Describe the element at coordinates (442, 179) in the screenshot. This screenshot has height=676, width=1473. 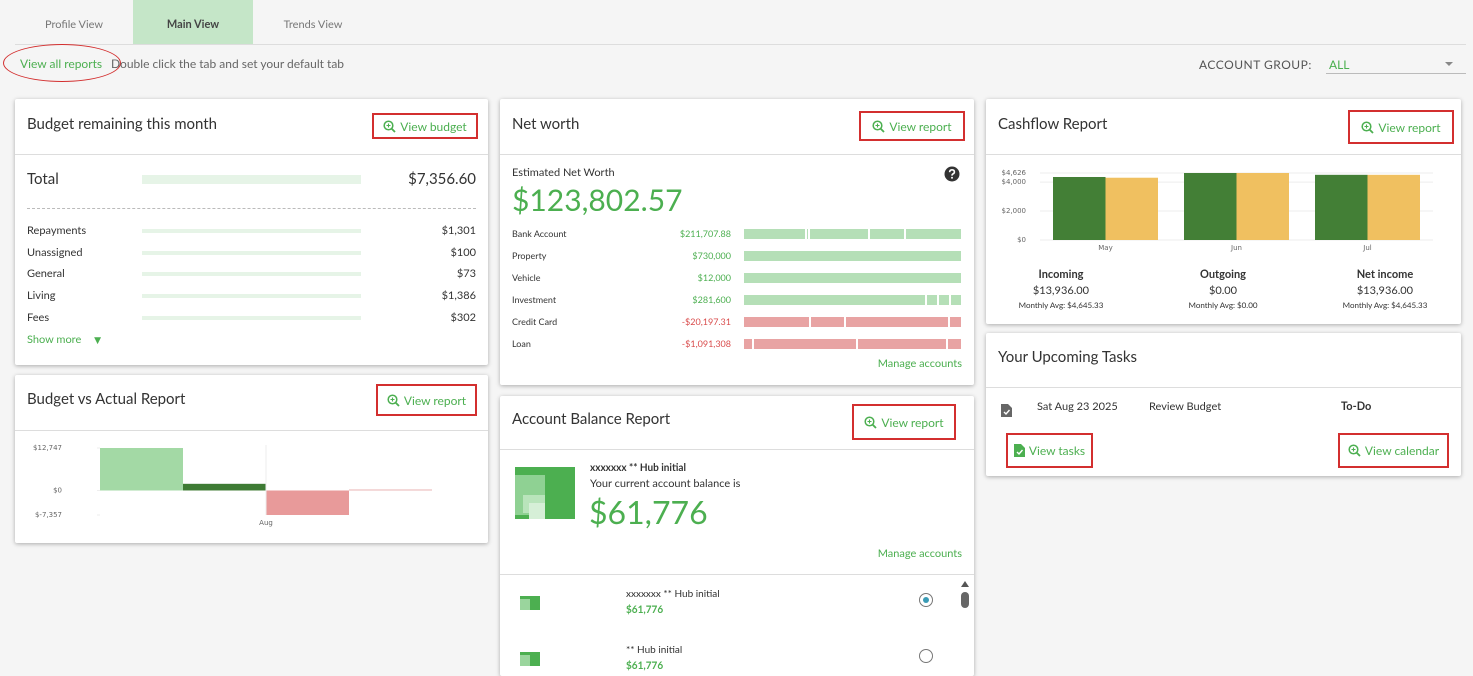
I see `total-value: $7,356.60` at that location.